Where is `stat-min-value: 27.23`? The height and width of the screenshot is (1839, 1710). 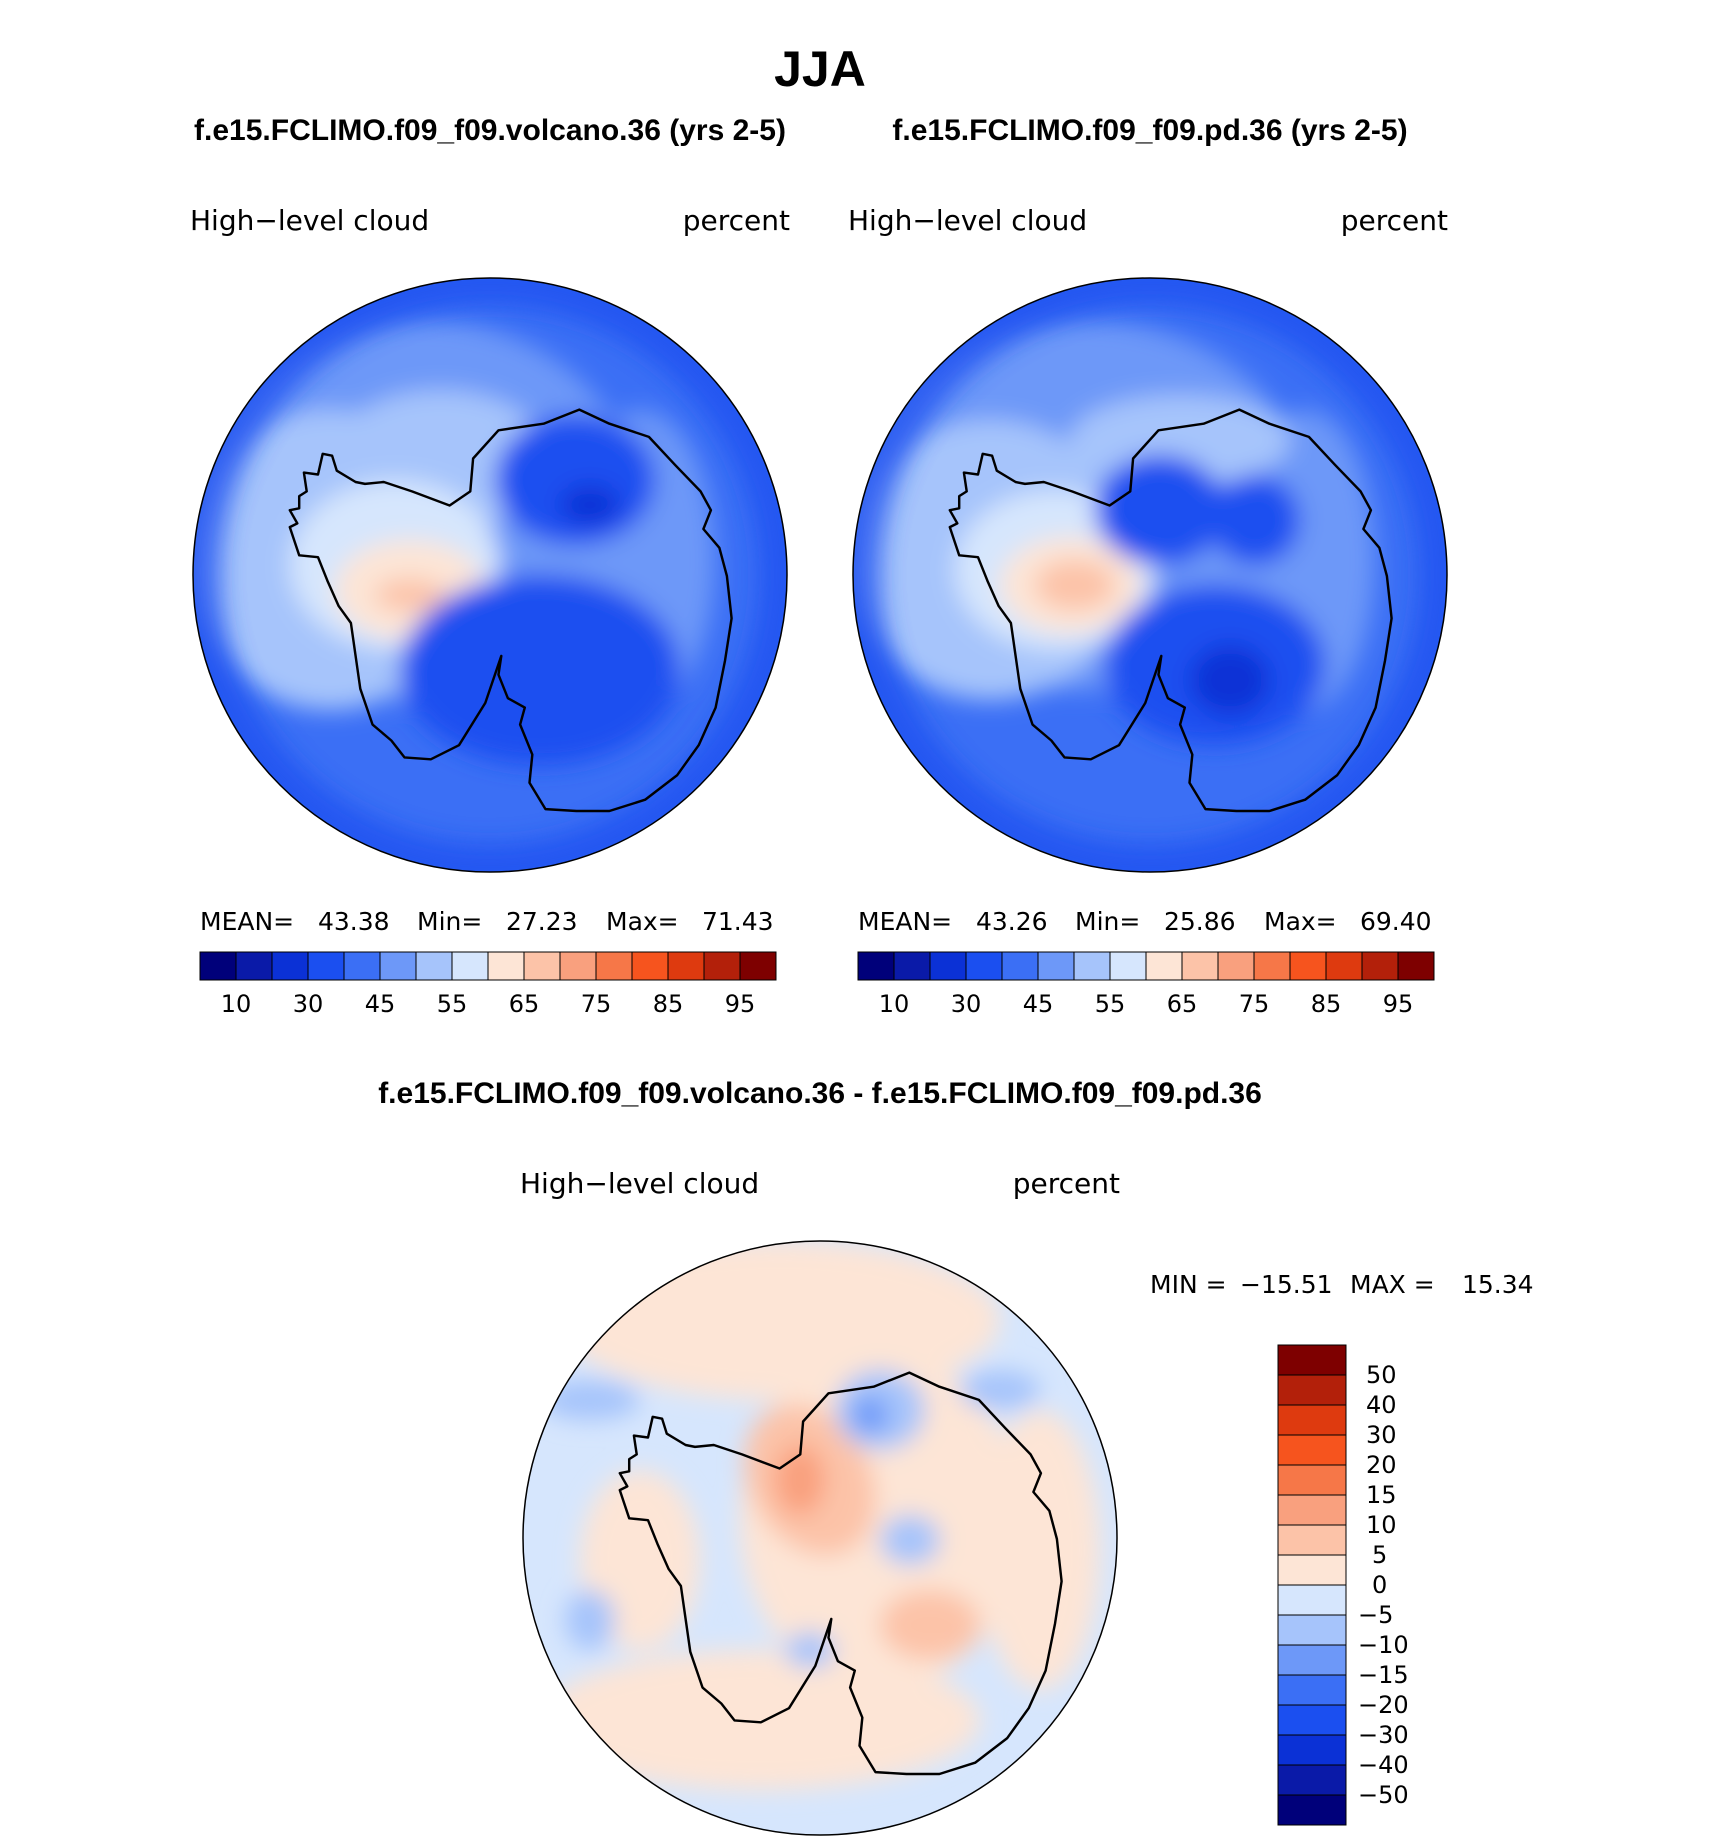 stat-min-value: 27.23 is located at coordinates (542, 921).